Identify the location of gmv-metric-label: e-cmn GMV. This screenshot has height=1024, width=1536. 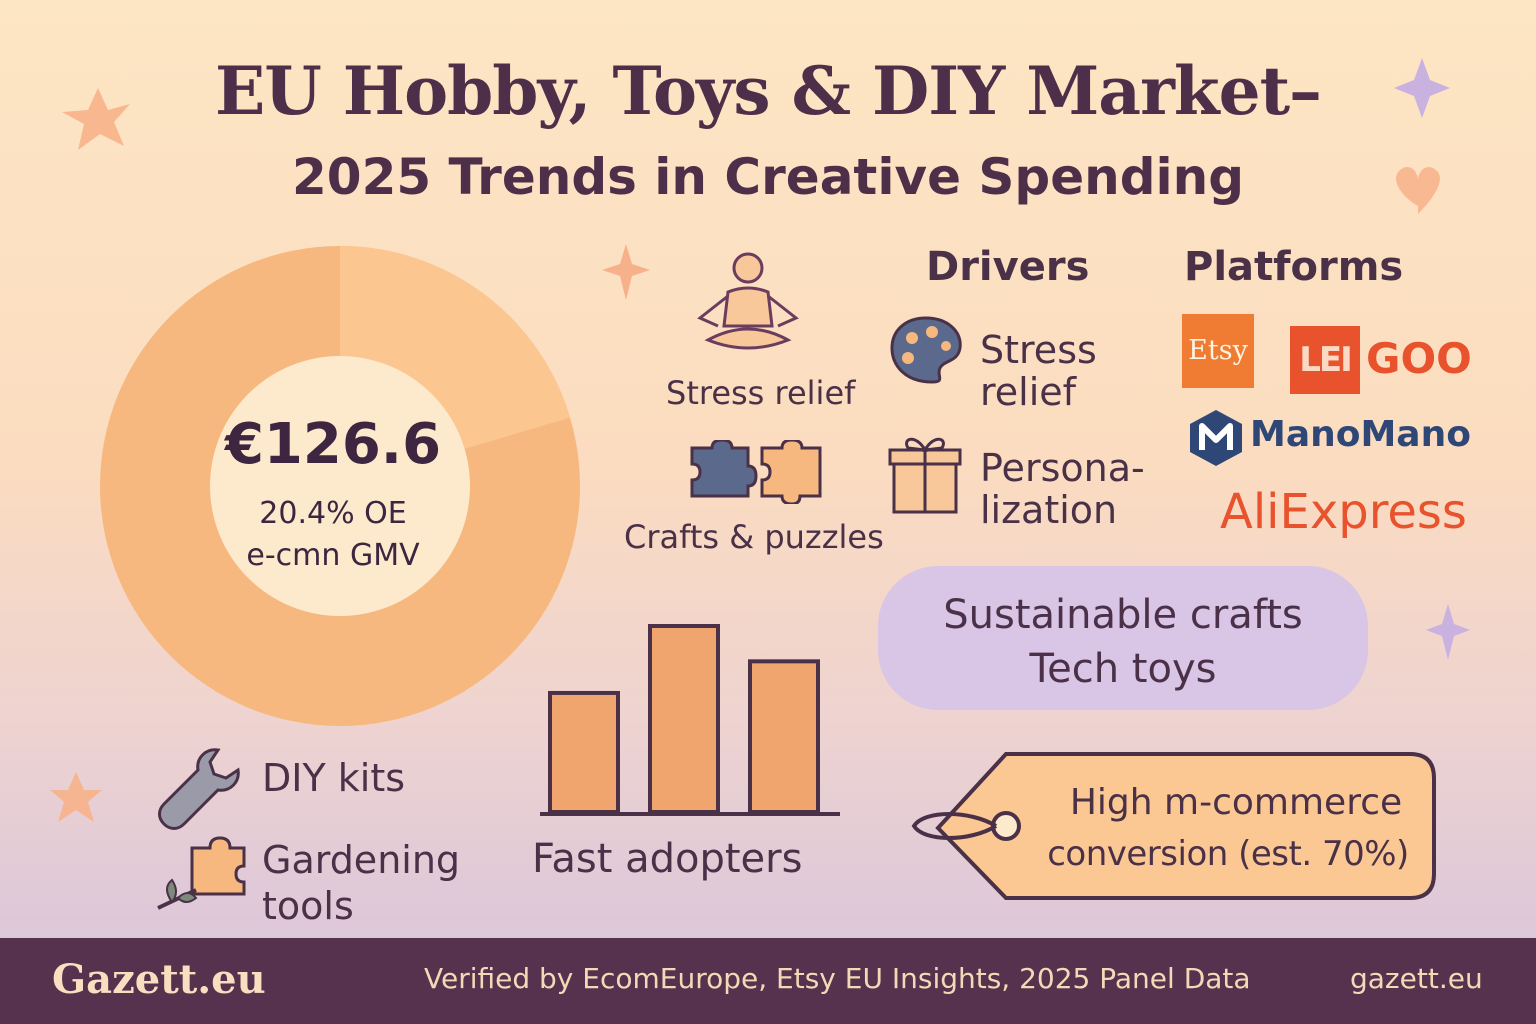
(333, 555).